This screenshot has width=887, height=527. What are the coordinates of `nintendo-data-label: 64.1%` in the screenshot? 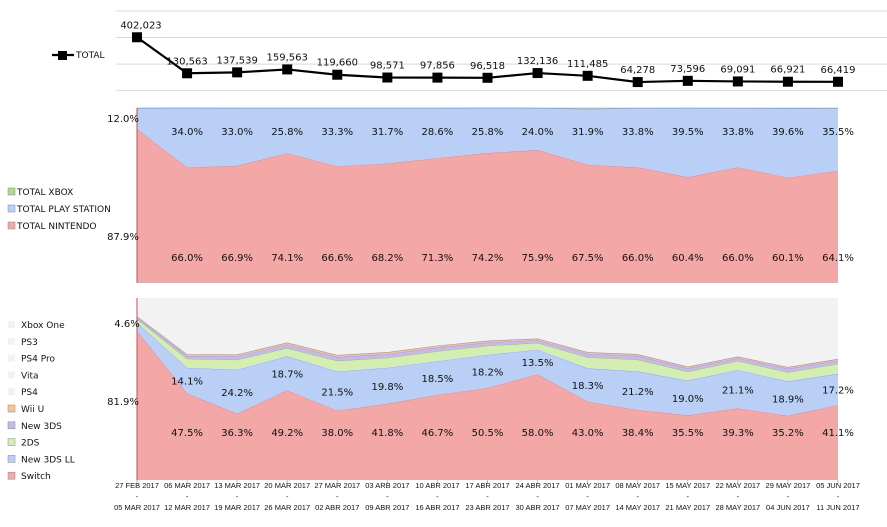 It's located at (838, 258).